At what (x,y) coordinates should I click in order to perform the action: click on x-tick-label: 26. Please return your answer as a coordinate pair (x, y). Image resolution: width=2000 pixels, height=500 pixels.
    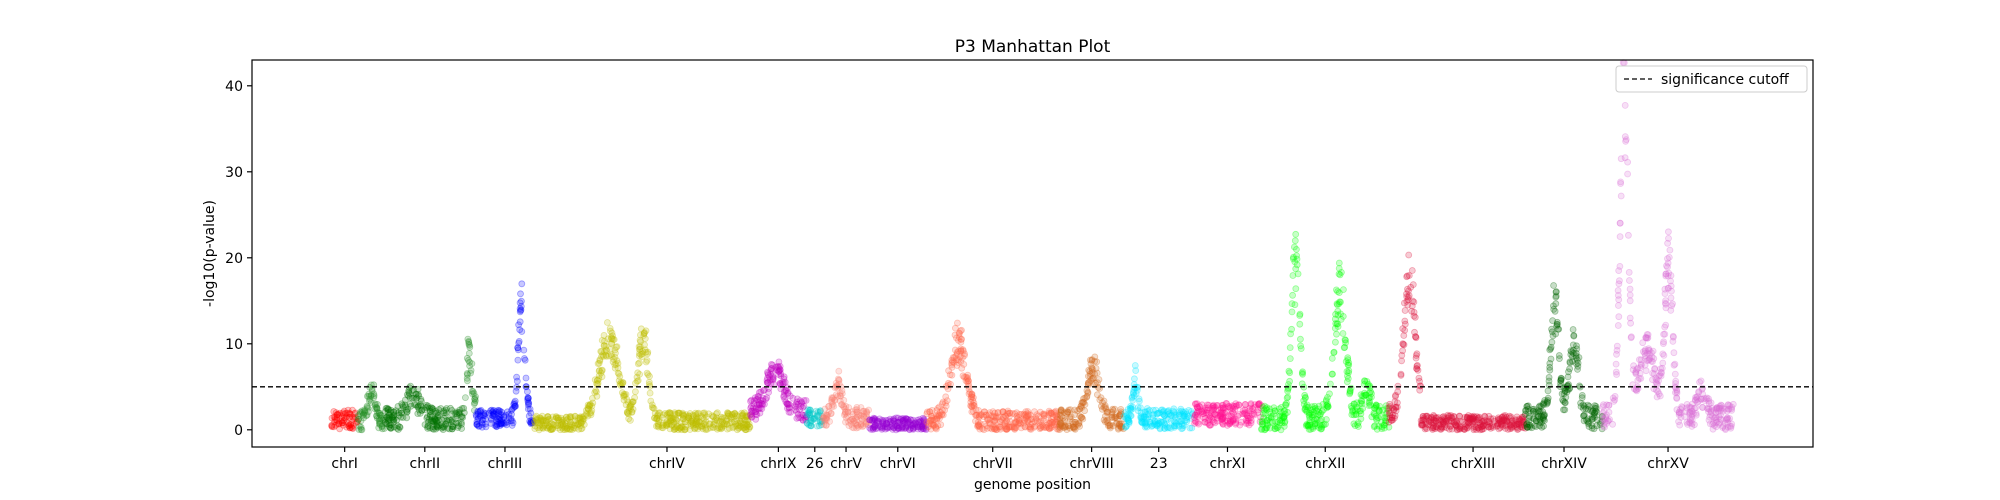
    Looking at the image, I should click on (815, 464).